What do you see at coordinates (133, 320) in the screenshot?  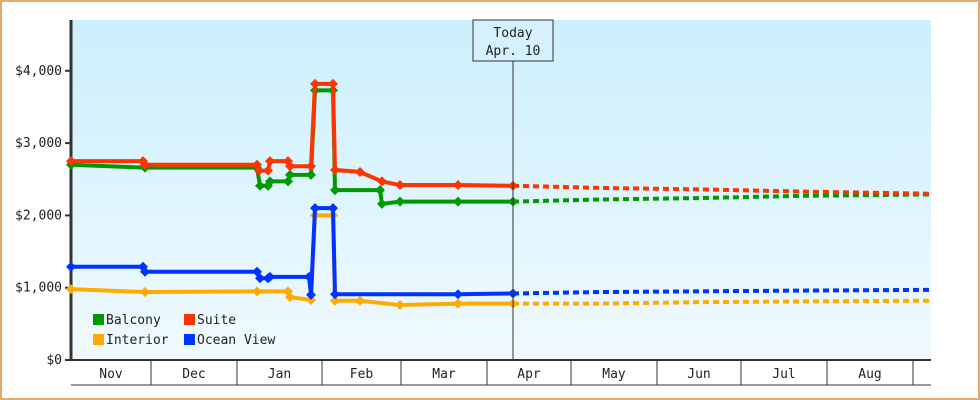 I see `legend-item: Balcony` at bounding box center [133, 320].